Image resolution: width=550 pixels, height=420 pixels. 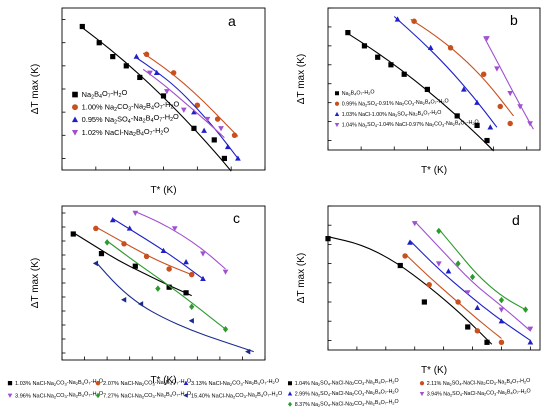 What do you see at coordinates (347, 393) in the screenshot?
I see `legend-entry: 2.99% Na2SO4-NaCl-Na2CO3-Na2B4O7-H2O` at bounding box center [347, 393].